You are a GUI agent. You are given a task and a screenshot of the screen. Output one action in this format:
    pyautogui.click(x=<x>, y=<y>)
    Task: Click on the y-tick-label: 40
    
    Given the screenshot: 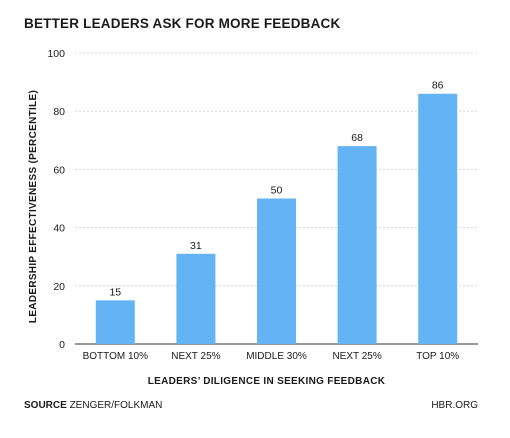 What is the action you would take?
    pyautogui.click(x=59, y=229)
    